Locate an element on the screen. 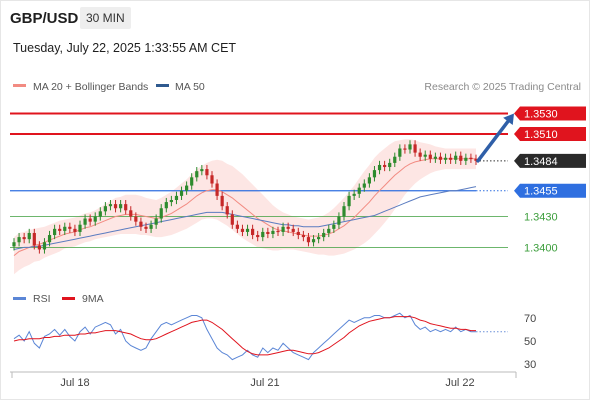 This screenshot has height=400, width=590. timeframe-badge: 30 MIN is located at coordinates (105, 18).